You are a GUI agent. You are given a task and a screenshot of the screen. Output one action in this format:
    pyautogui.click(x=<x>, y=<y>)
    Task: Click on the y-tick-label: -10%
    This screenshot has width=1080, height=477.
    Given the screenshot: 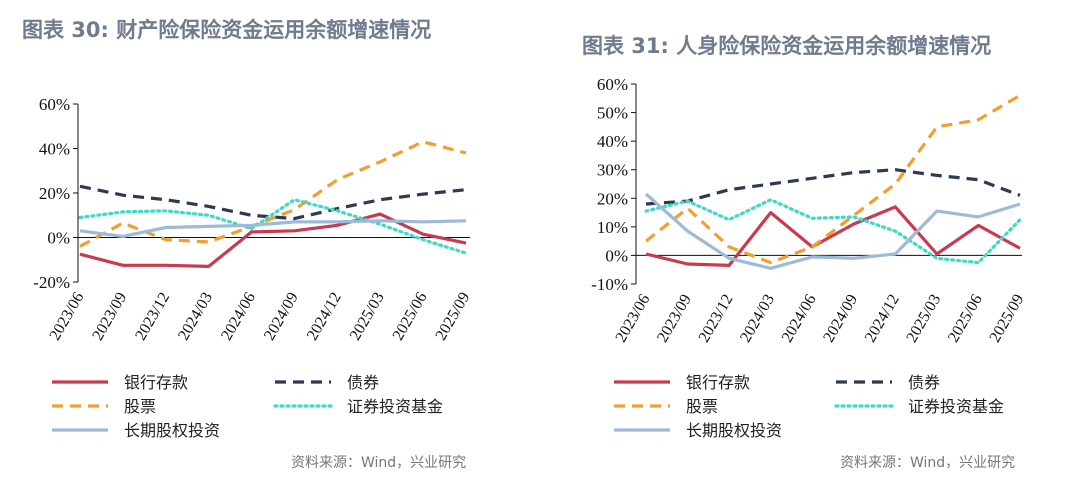 What is the action you would take?
    pyautogui.click(x=609, y=284)
    